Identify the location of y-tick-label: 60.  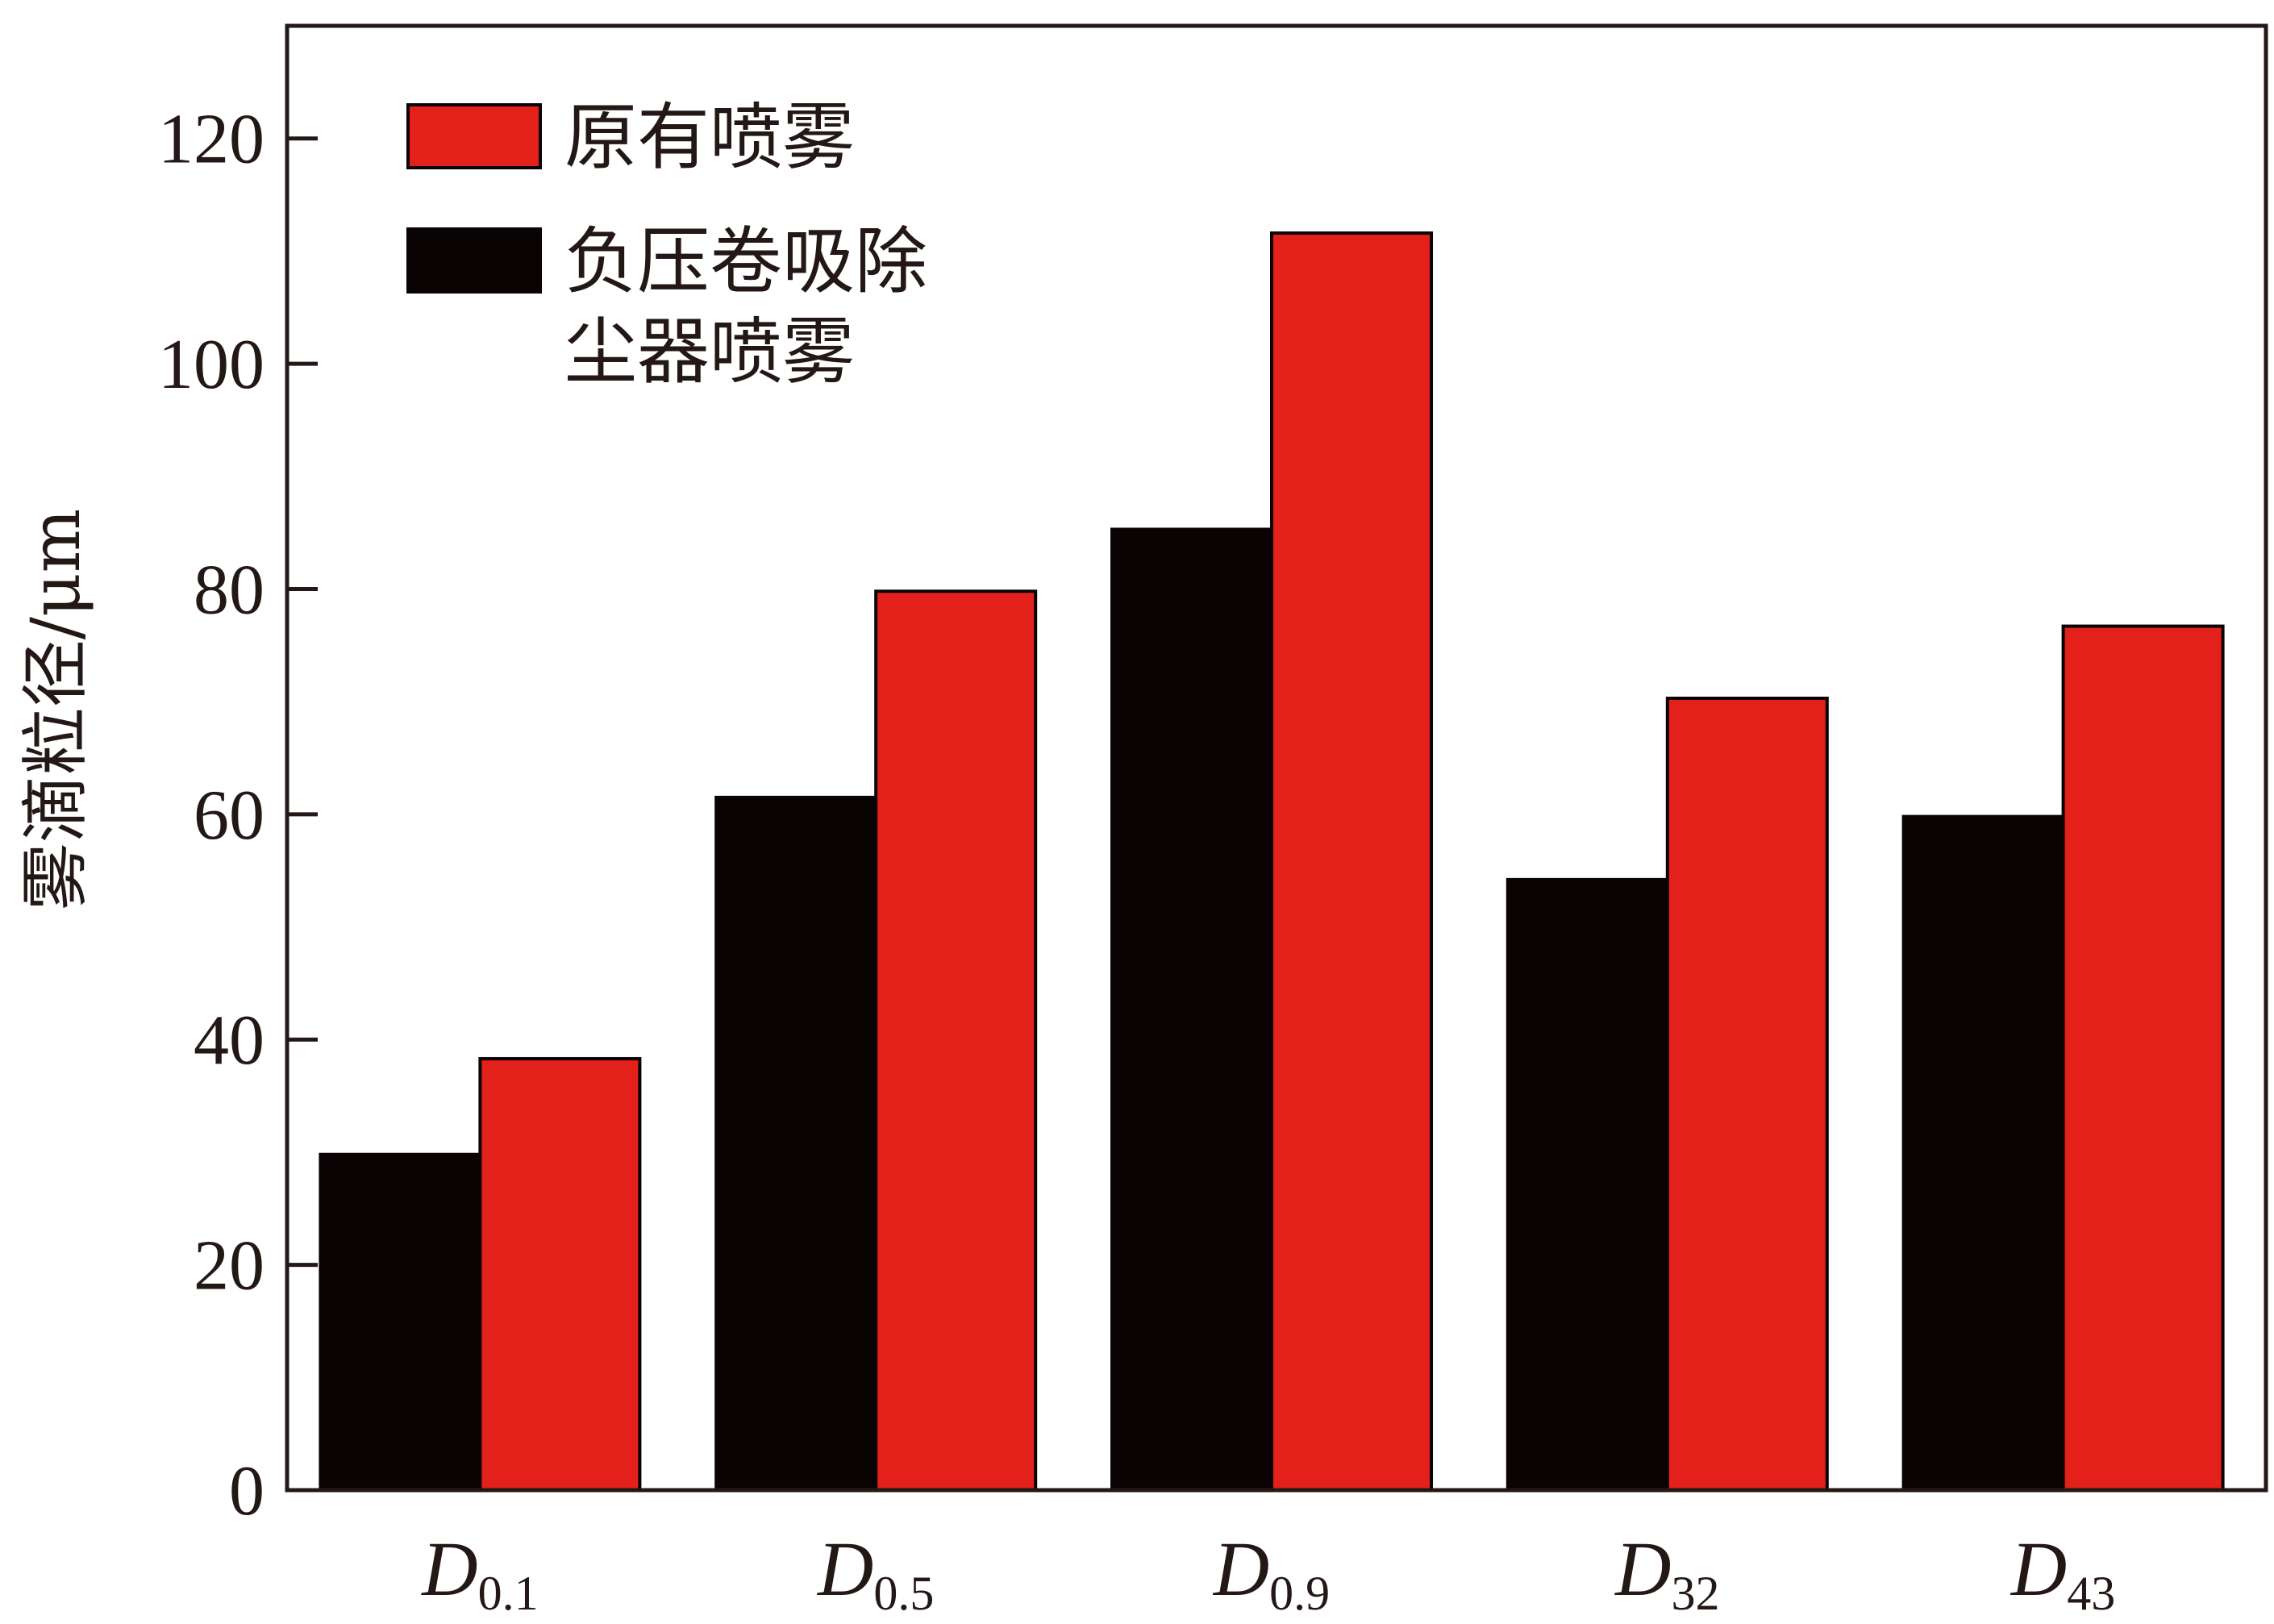
(229, 816).